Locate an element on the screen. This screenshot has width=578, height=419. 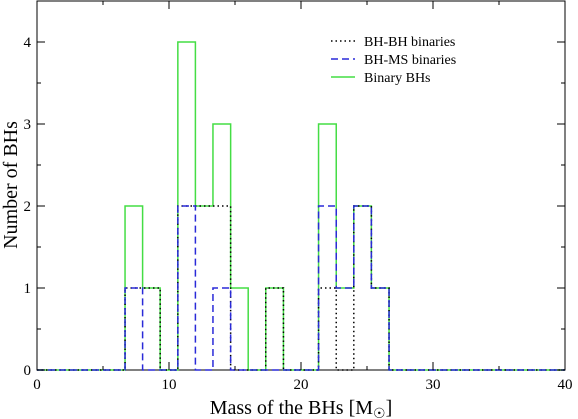
legend: BH-BH binaries BH-MS binaries Binary BHs is located at coordinates (393, 60).